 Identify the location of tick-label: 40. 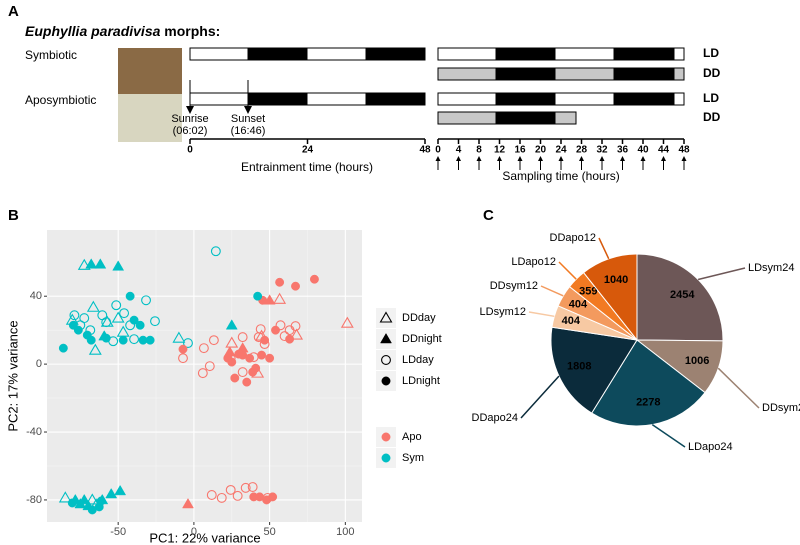
(643, 150).